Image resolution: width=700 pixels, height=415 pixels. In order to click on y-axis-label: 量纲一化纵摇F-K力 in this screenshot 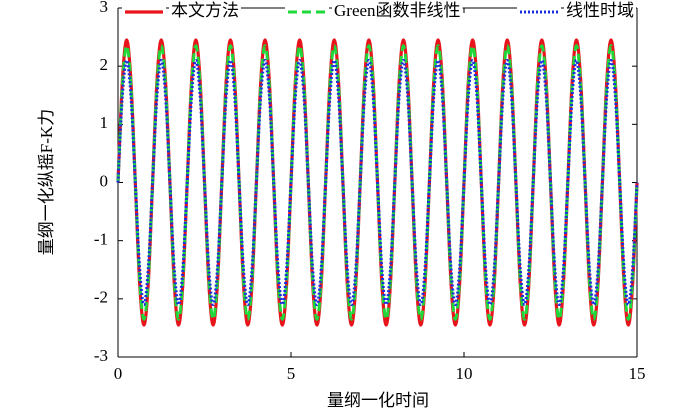, I will do `click(46, 182)`.